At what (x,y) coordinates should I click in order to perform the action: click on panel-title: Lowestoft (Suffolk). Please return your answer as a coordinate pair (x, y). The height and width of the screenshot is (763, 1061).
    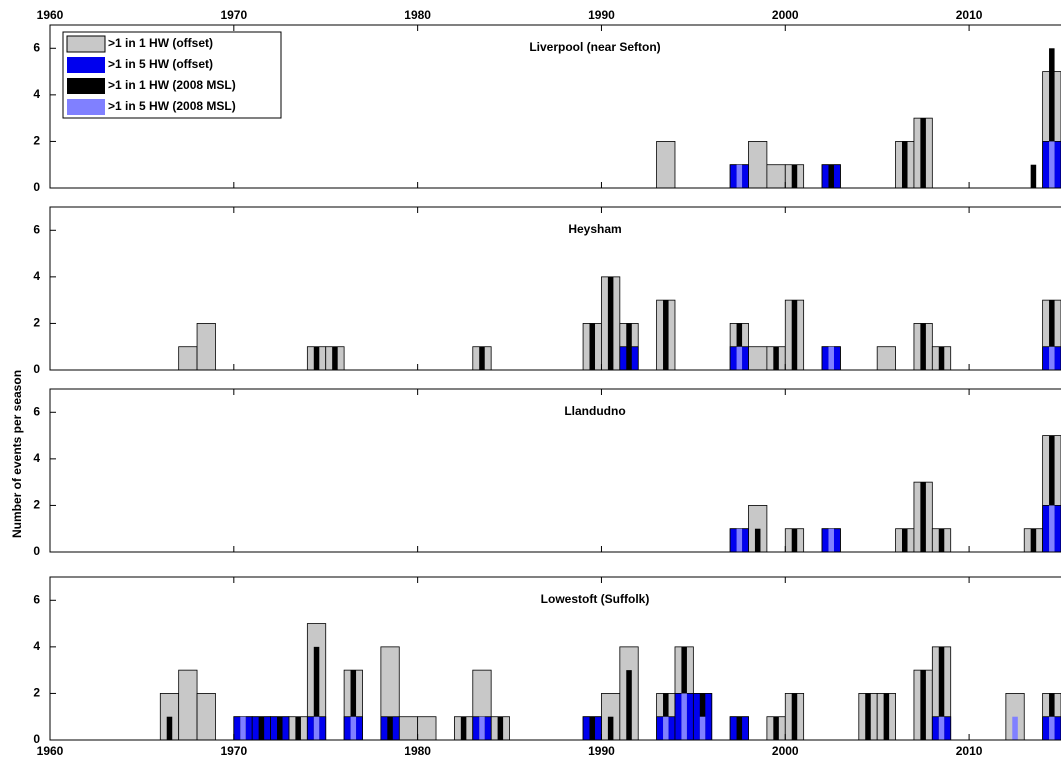
    Looking at the image, I should click on (595, 599).